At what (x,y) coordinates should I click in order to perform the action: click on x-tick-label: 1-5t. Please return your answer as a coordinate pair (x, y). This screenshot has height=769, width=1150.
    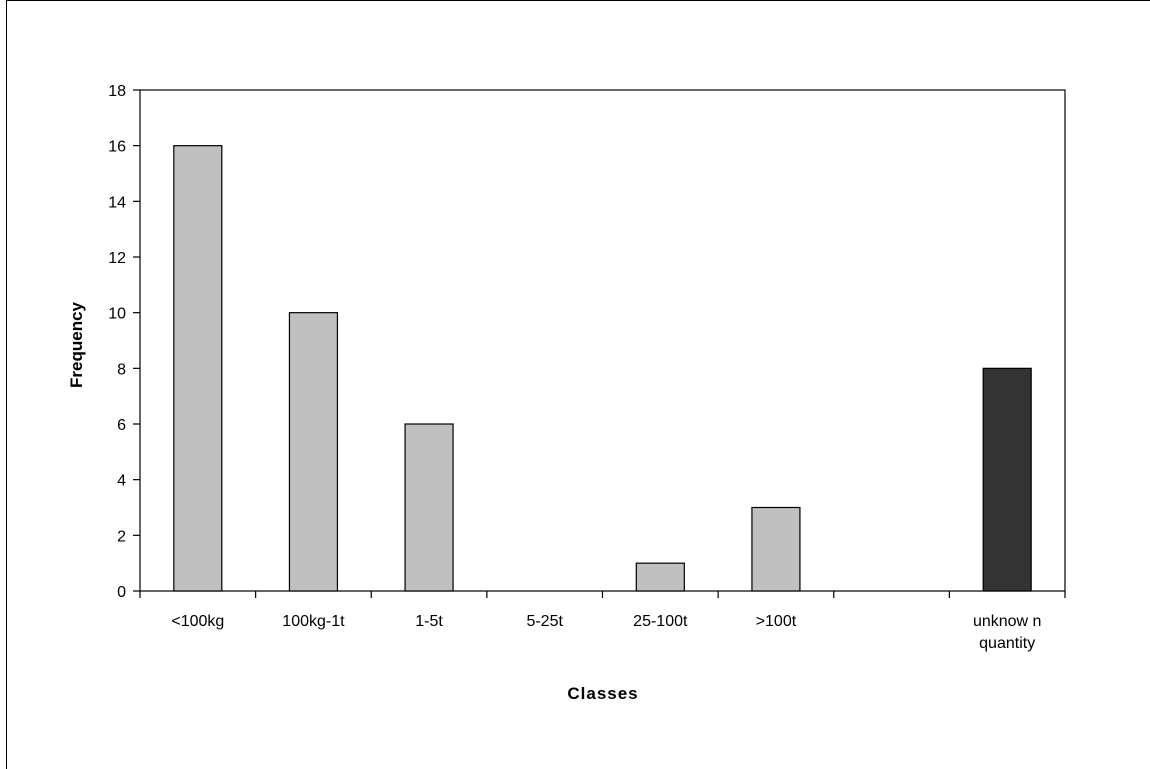
    Looking at the image, I should click on (429, 621).